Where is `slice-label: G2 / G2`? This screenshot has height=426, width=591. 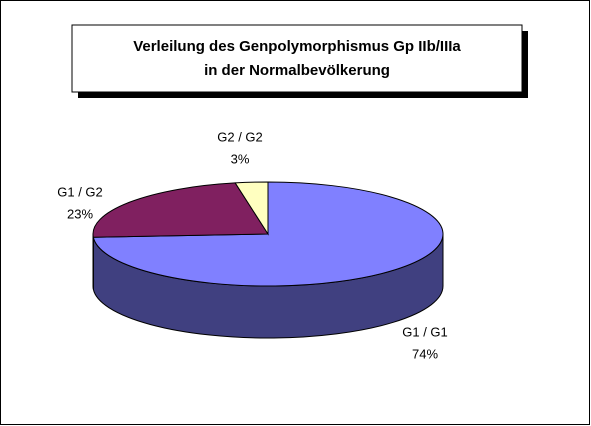
slice-label: G2 / G2 is located at coordinates (240, 136).